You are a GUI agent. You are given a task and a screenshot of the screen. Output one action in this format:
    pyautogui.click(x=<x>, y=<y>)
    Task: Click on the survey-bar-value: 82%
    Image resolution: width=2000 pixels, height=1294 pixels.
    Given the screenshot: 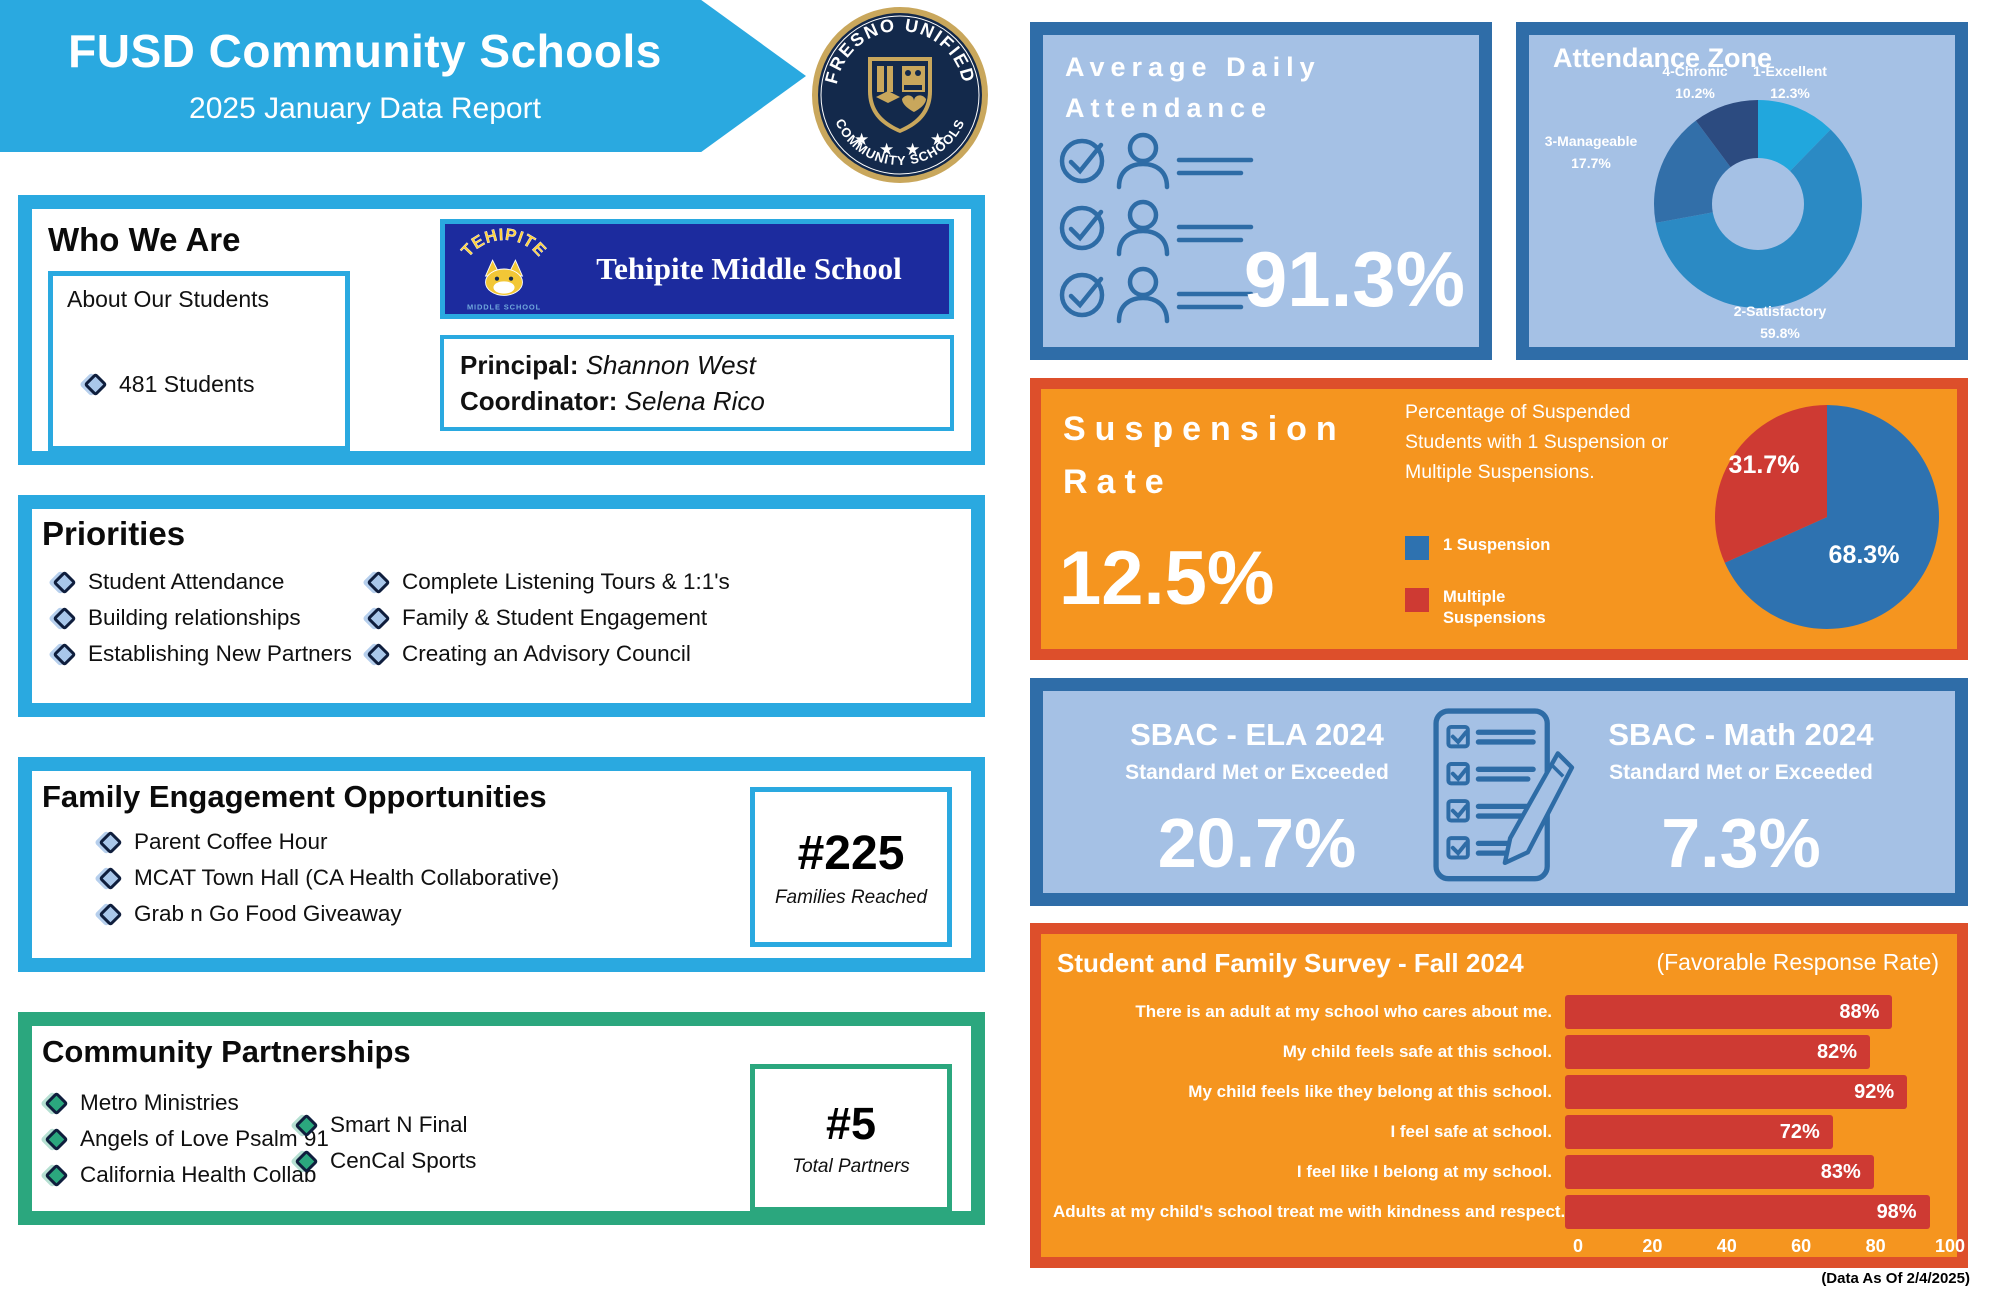 What is the action you would take?
    pyautogui.click(x=1836, y=1051)
    